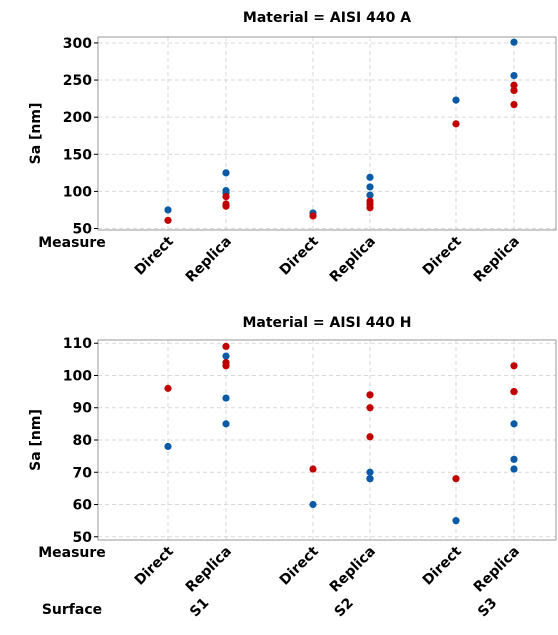 The width and height of the screenshot is (558, 635). What do you see at coordinates (327, 18) in the screenshot?
I see `panel-title: Material = AISI 440 A` at bounding box center [327, 18].